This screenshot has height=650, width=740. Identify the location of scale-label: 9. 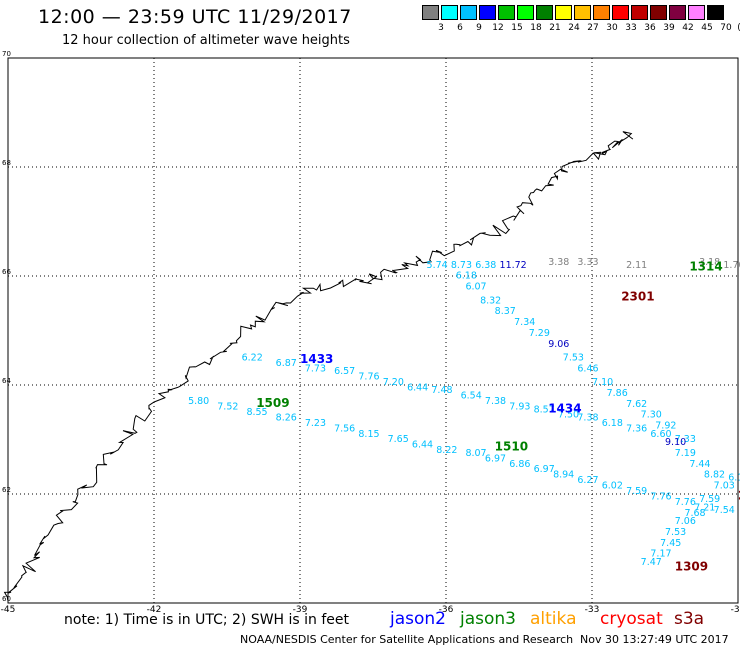
(479, 28).